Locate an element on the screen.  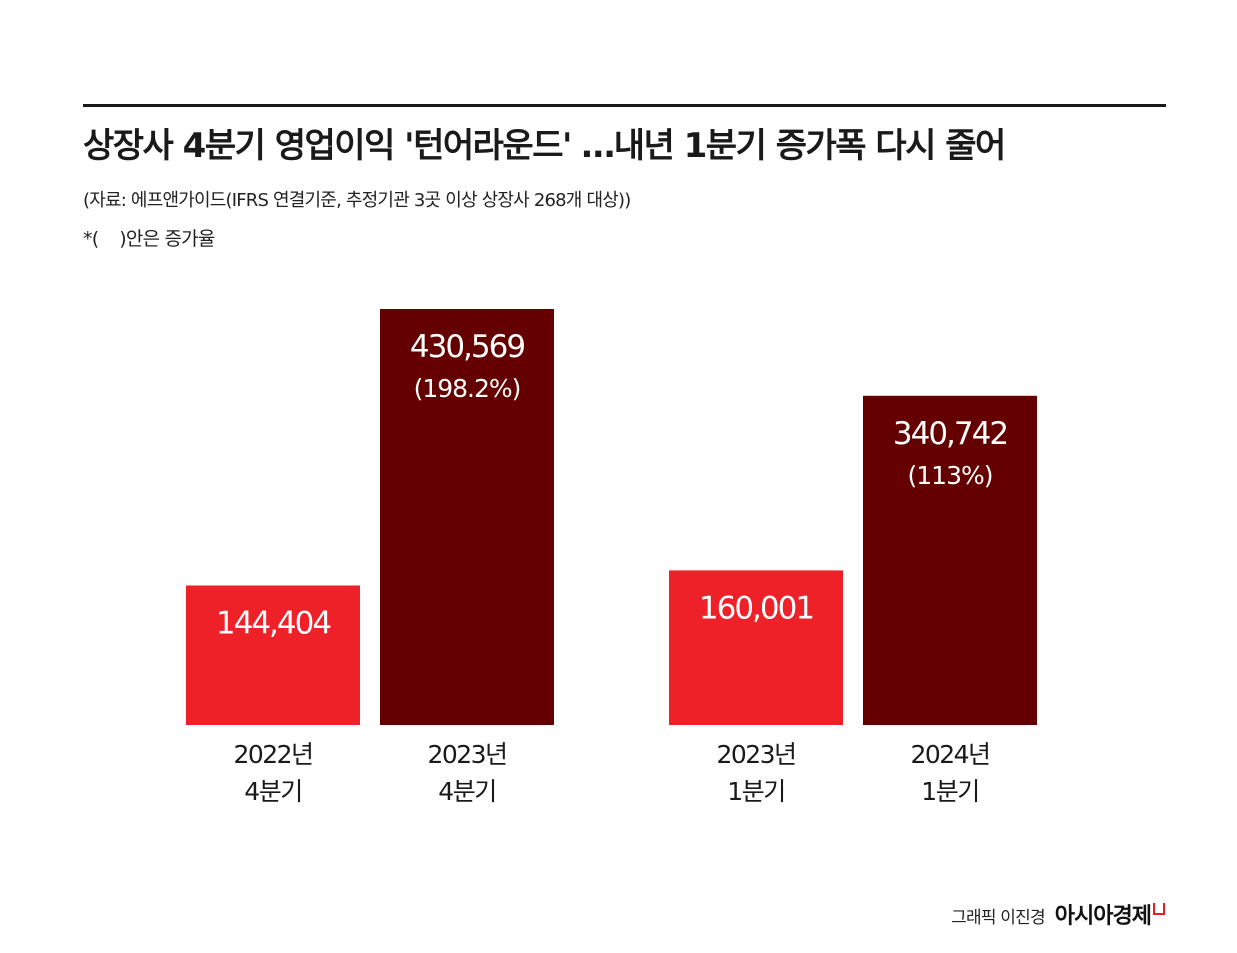
growth-note: *( )안은 증가율 is located at coordinates (149, 239).